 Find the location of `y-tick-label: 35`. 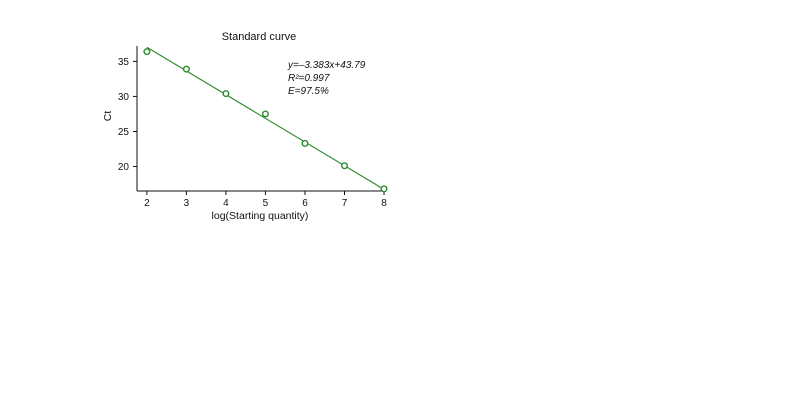

y-tick-label: 35 is located at coordinates (124, 62).